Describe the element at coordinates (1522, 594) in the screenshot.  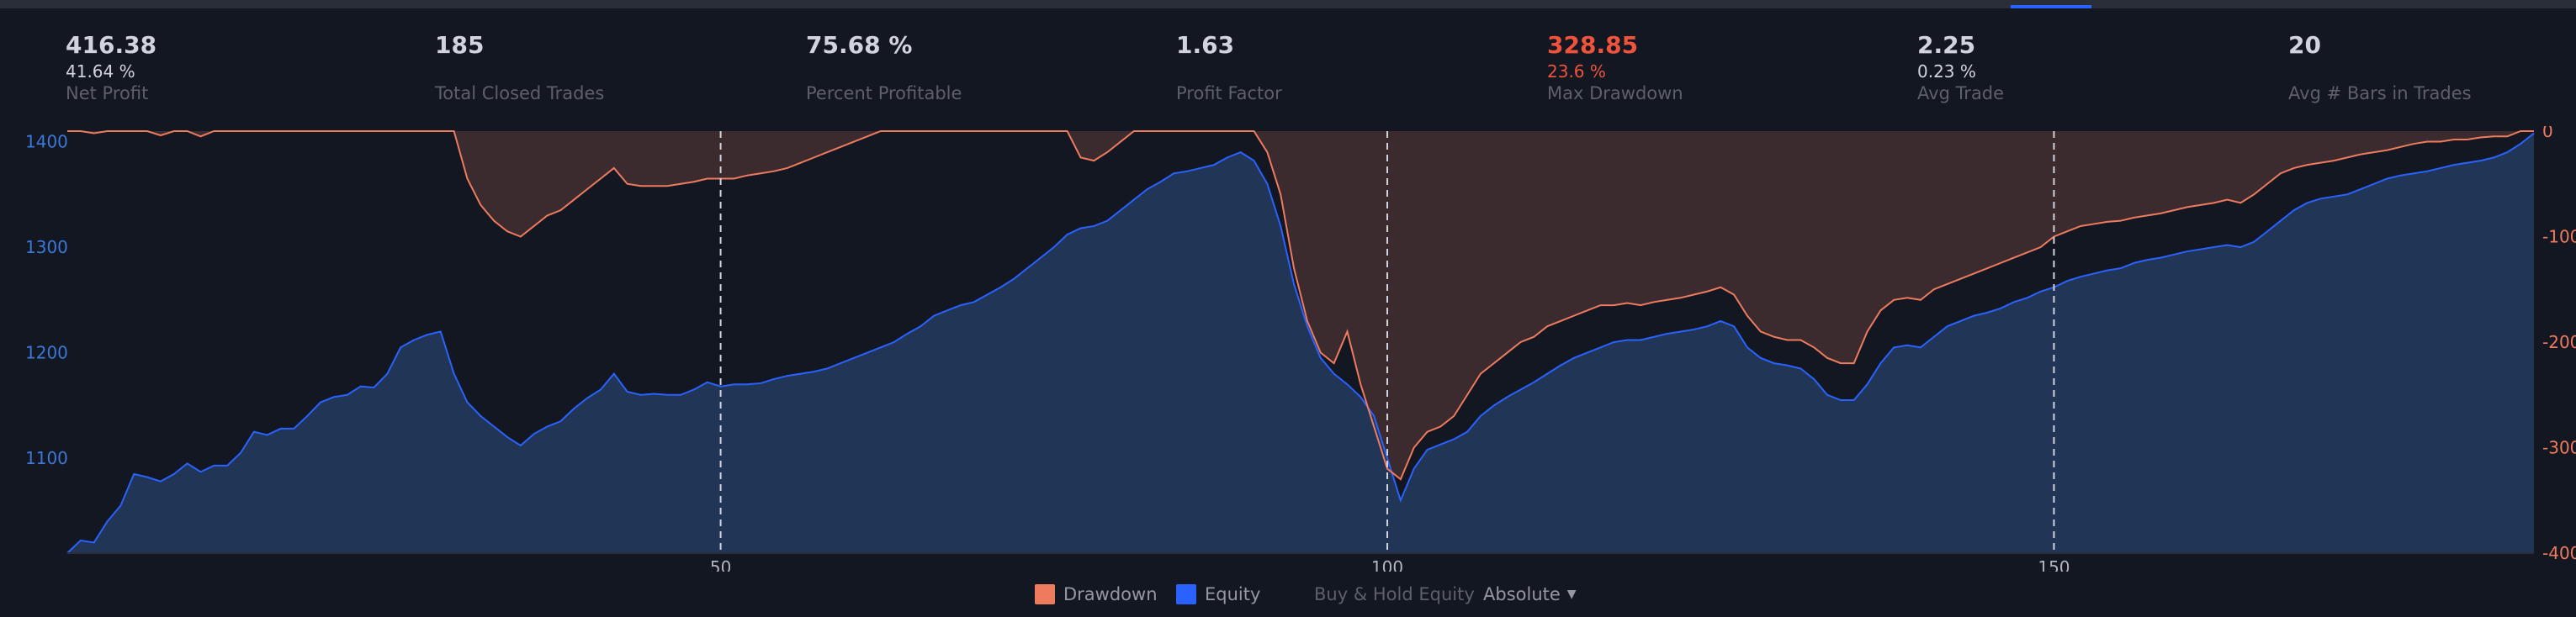
I see `scale-mode-label: Absolute` at that location.